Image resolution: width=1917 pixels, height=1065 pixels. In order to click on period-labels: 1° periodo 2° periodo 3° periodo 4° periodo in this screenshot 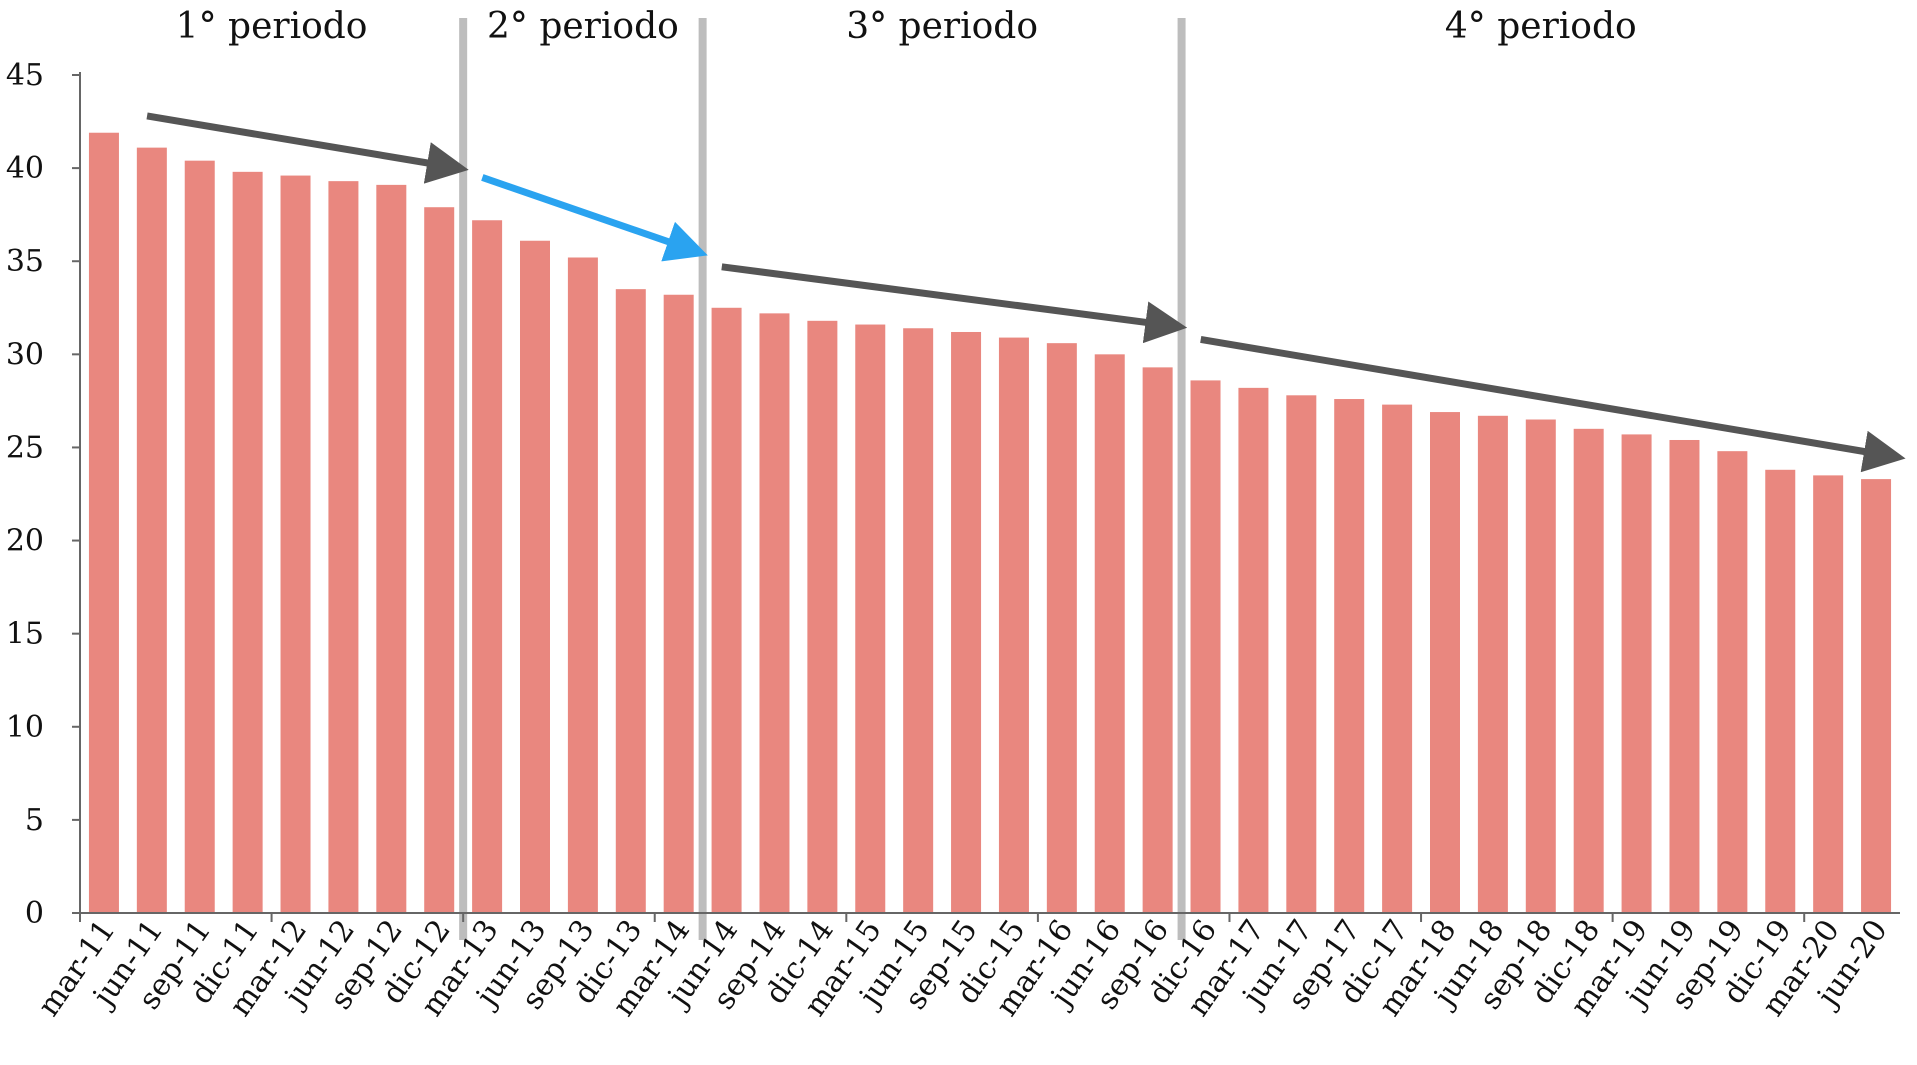, I will do `click(906, 26)`.